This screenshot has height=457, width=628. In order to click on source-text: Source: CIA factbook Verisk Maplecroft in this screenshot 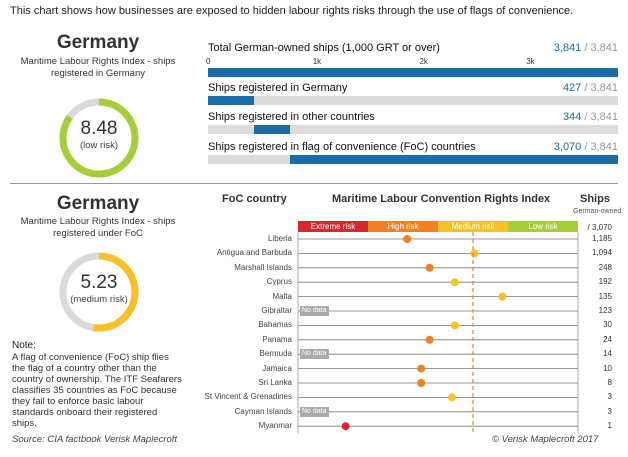, I will do `click(95, 439)`.